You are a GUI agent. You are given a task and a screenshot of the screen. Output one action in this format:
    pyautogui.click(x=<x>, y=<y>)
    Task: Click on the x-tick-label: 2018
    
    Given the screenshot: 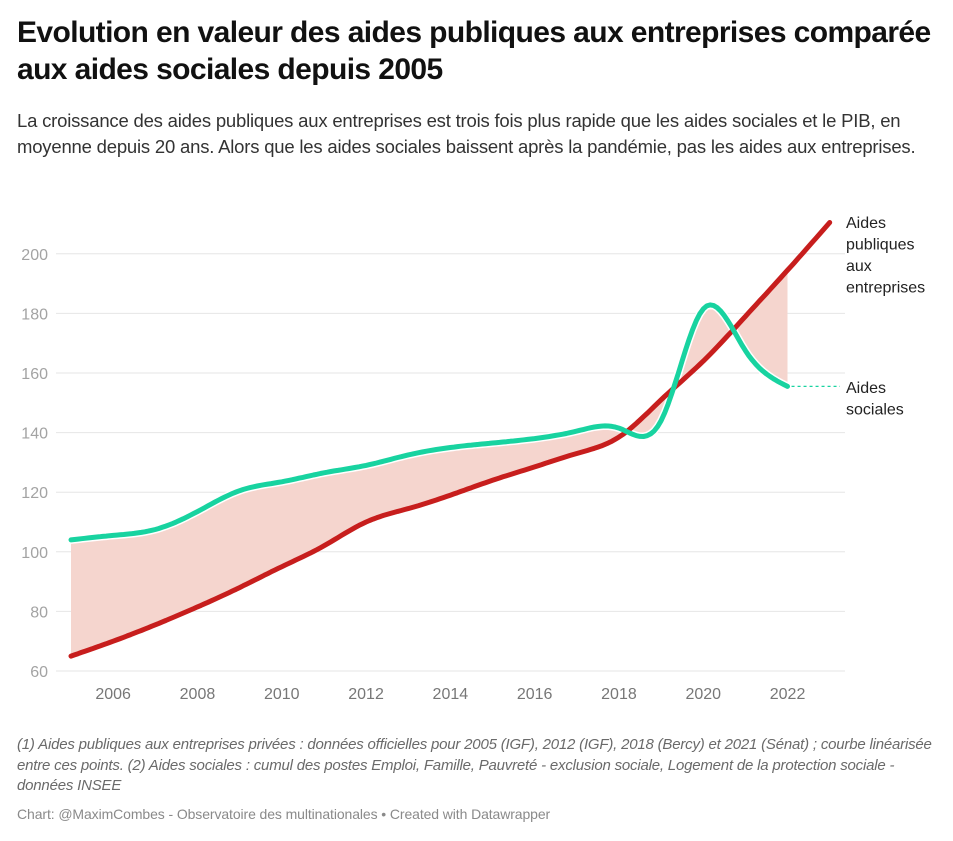 What is the action you would take?
    pyautogui.click(x=619, y=694)
    